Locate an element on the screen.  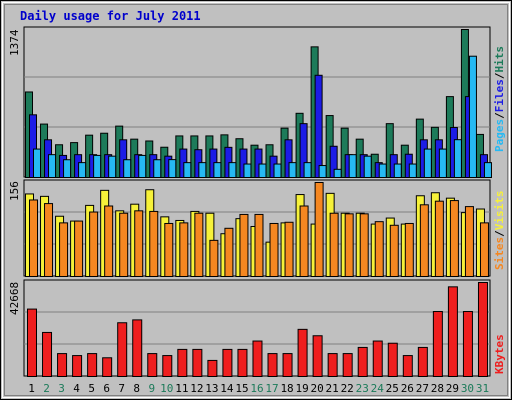
x-tick-label-22: 22 is located at coordinates (347, 388).